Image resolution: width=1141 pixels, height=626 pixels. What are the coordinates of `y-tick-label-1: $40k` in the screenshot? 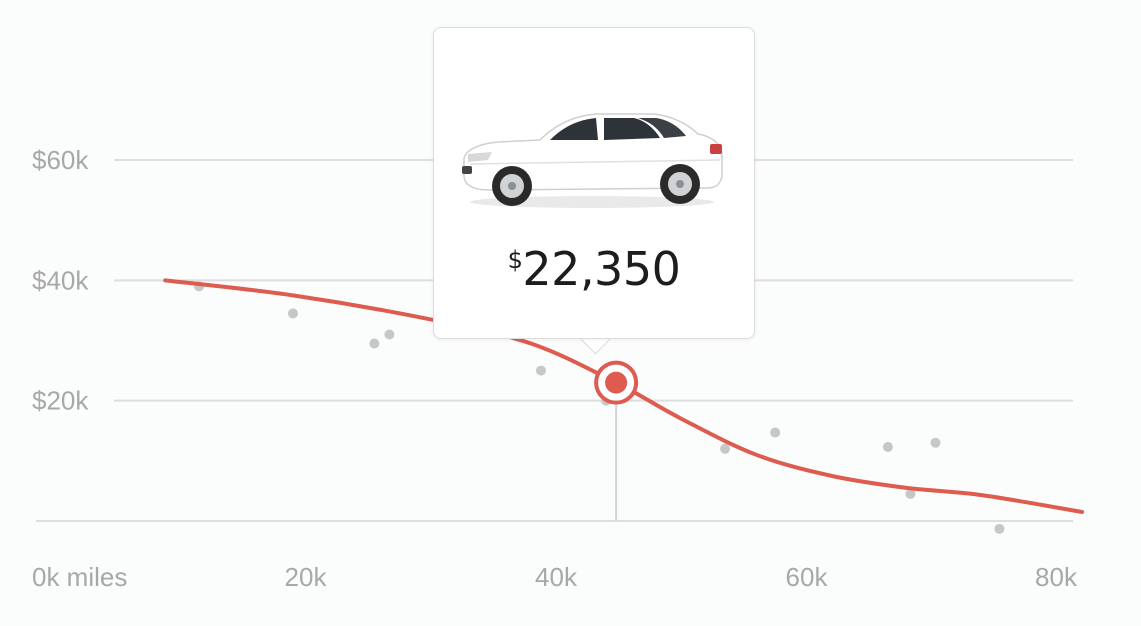 It's located at (60, 280).